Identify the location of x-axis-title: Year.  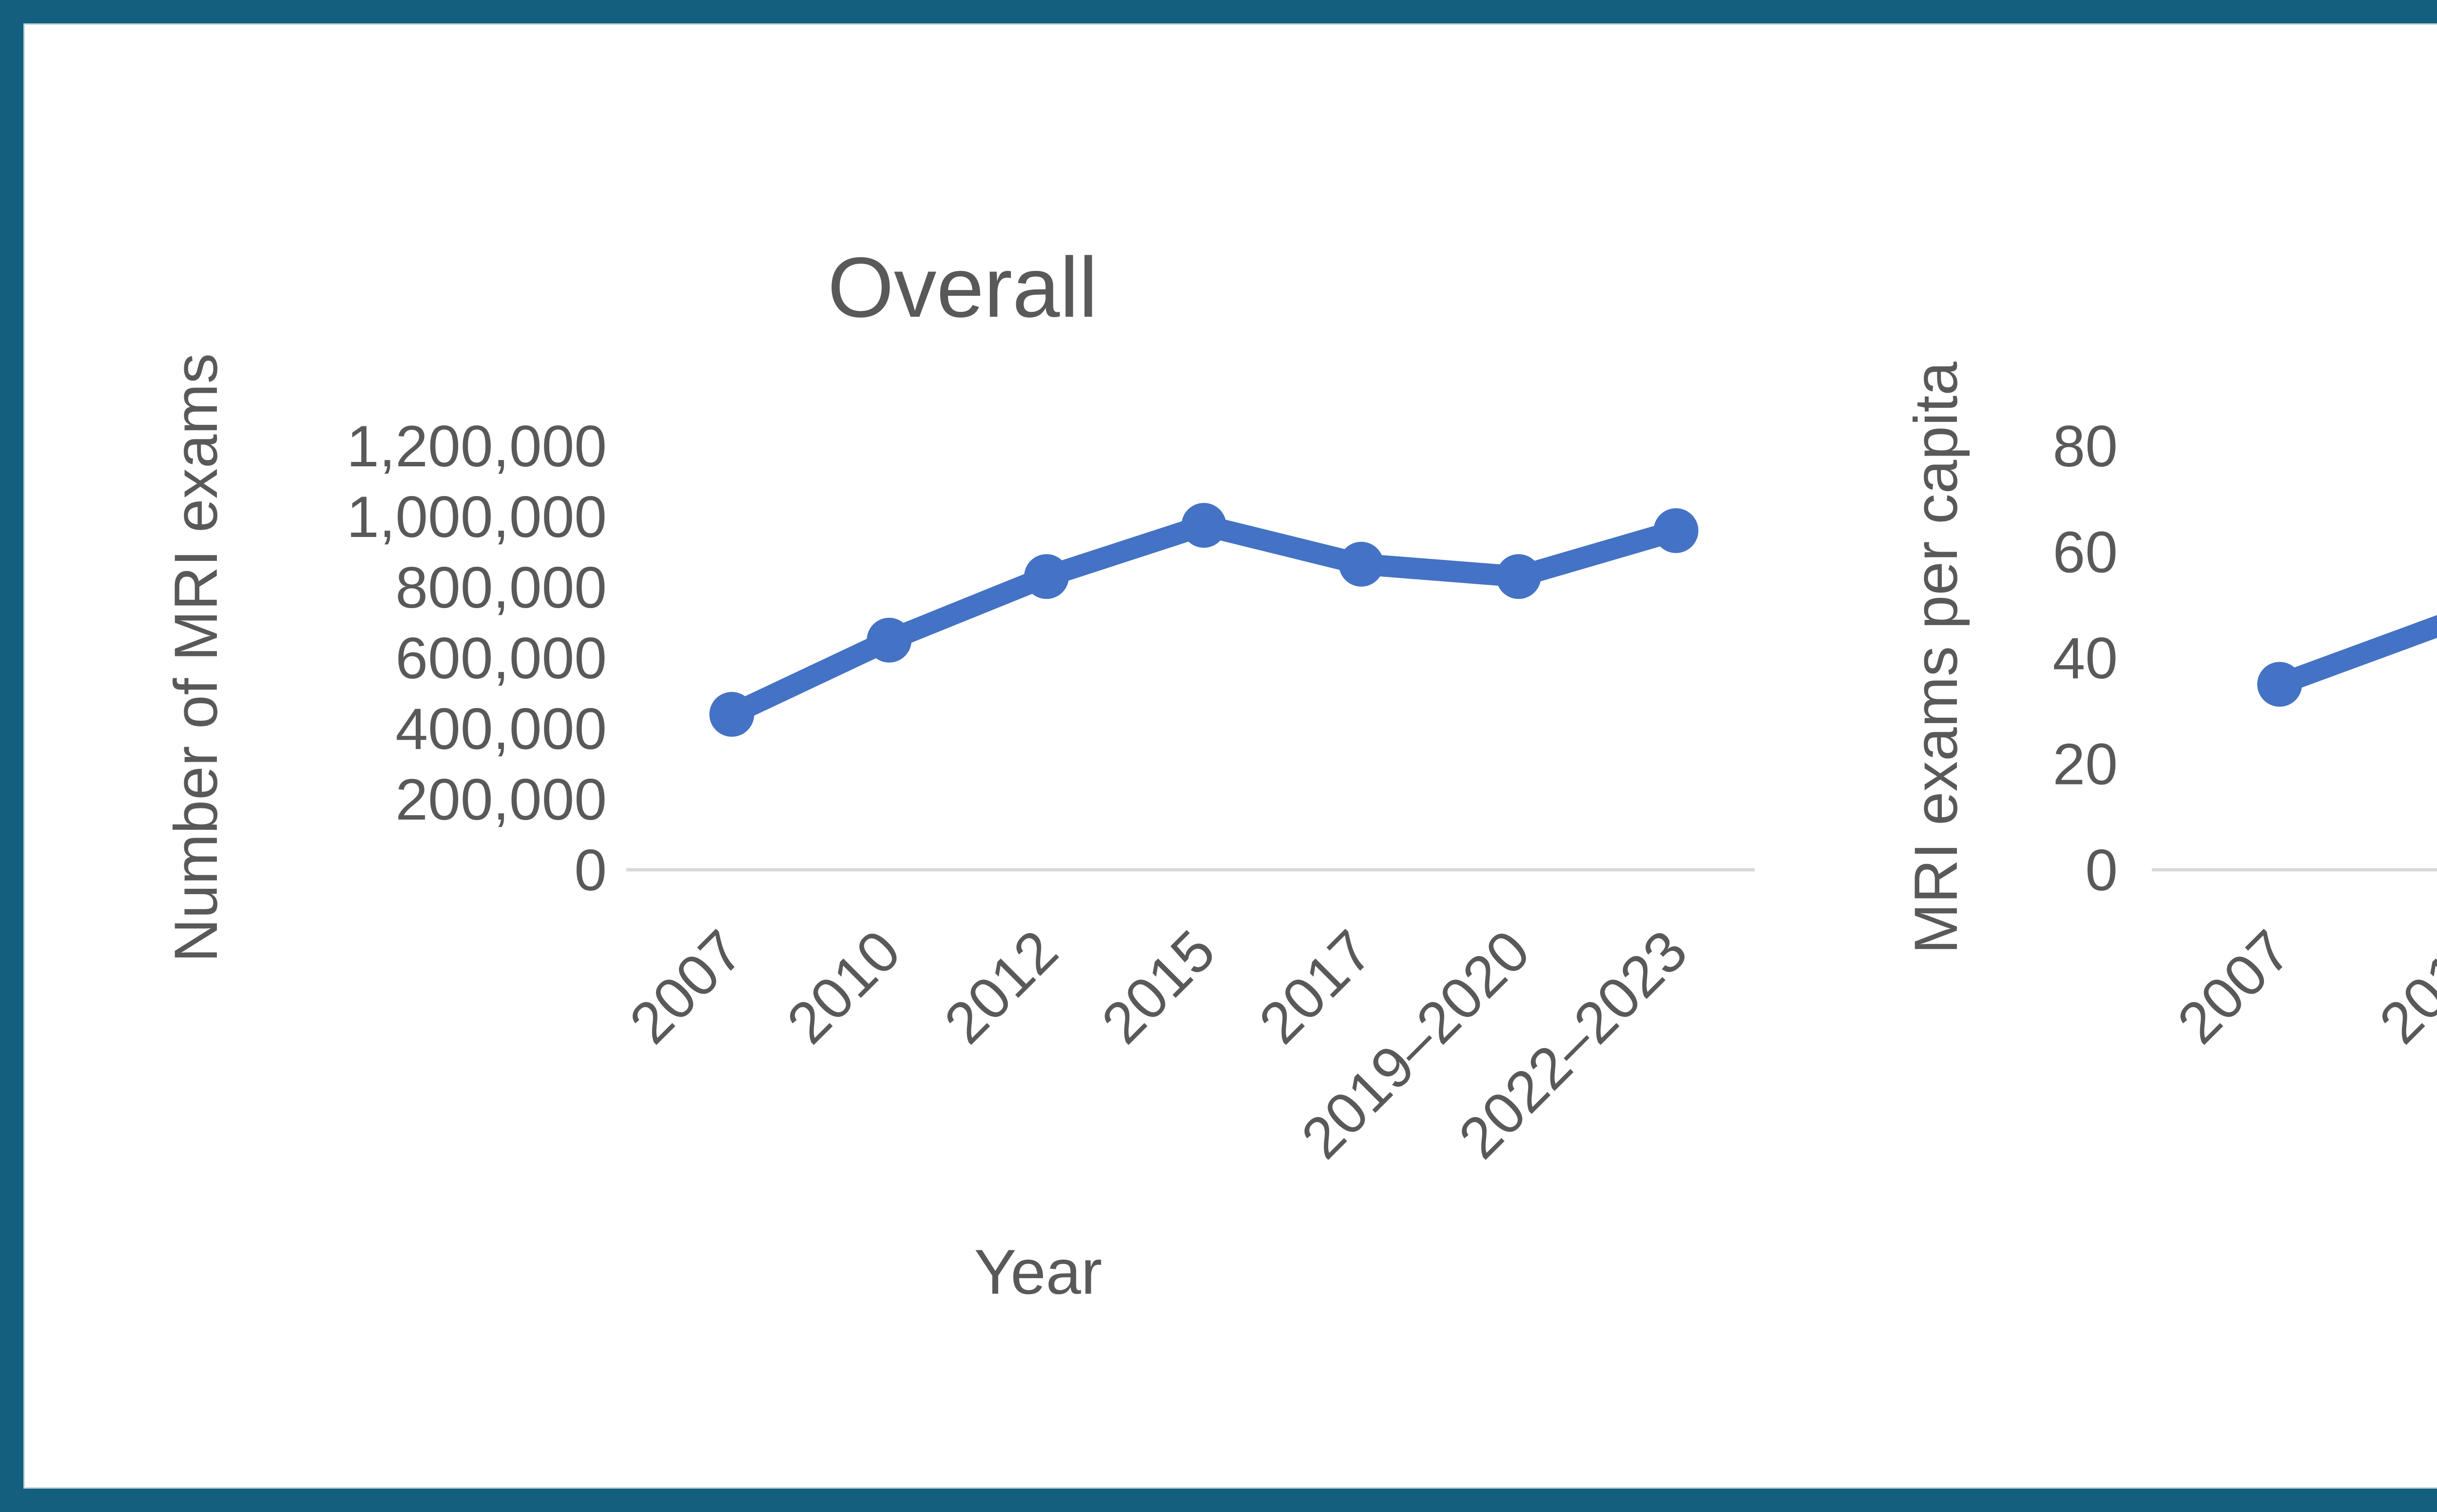
(1038, 1271).